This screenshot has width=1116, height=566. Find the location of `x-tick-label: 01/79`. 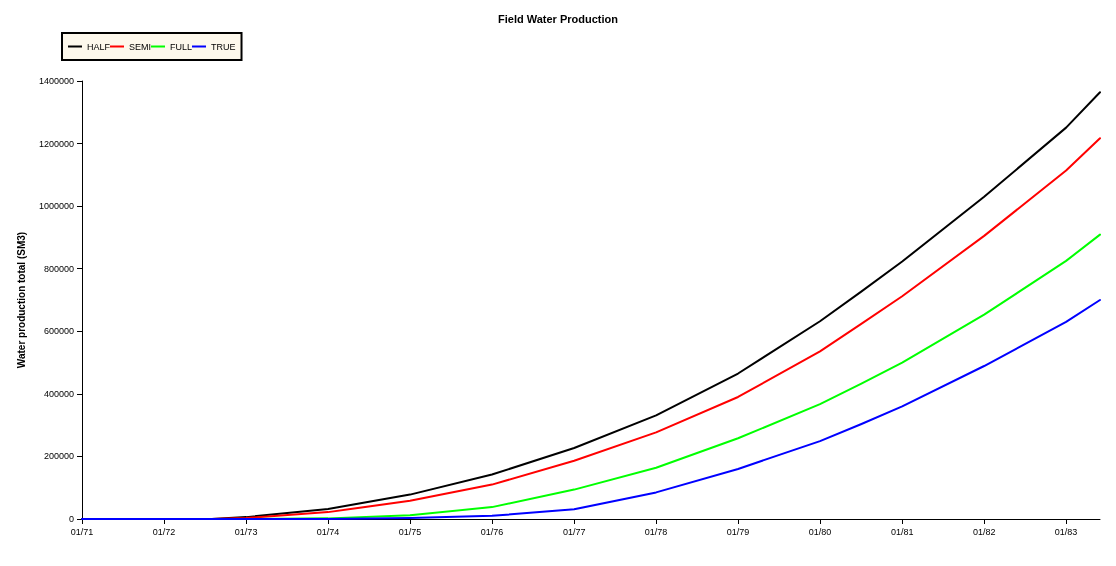

x-tick-label: 01/79 is located at coordinates (738, 531).